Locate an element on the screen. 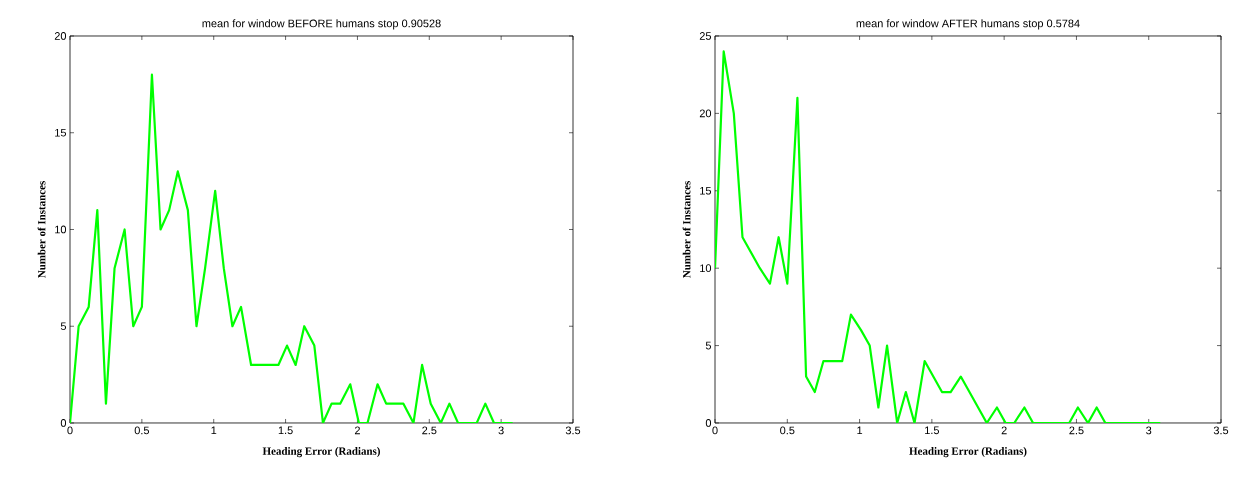  chart-title: mean for window BEFORE humans stop 0.90528 is located at coordinates (321, 24).